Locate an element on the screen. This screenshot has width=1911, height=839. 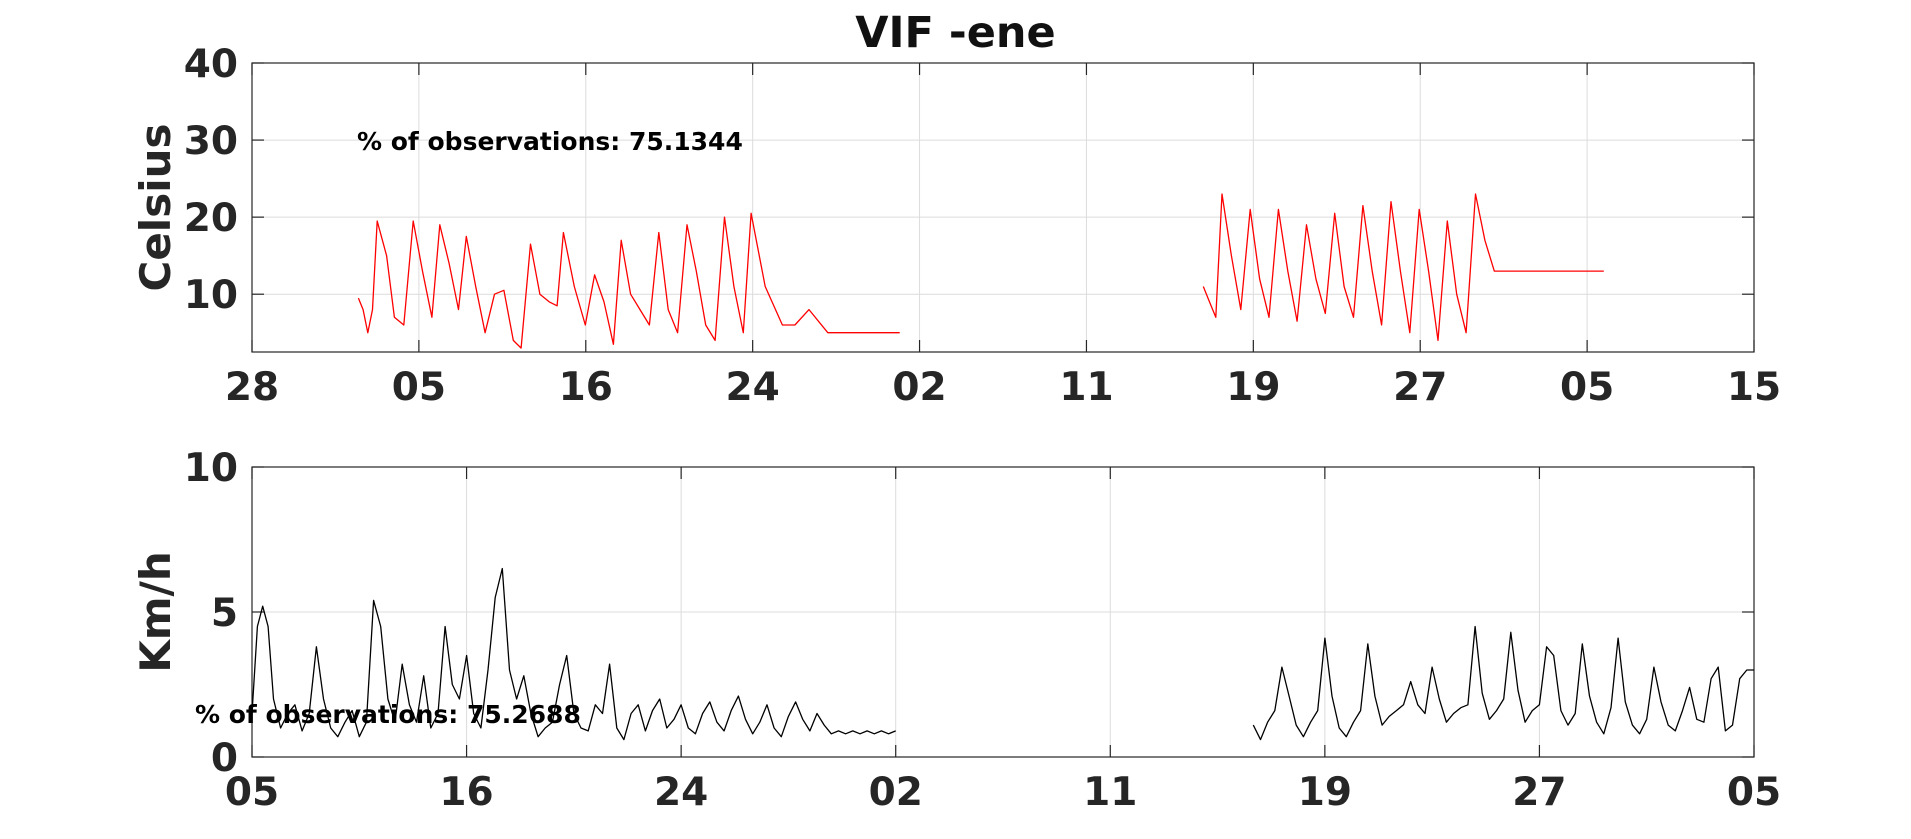
observations-annotation: % of observations: 75.1344 is located at coordinates (550, 141).